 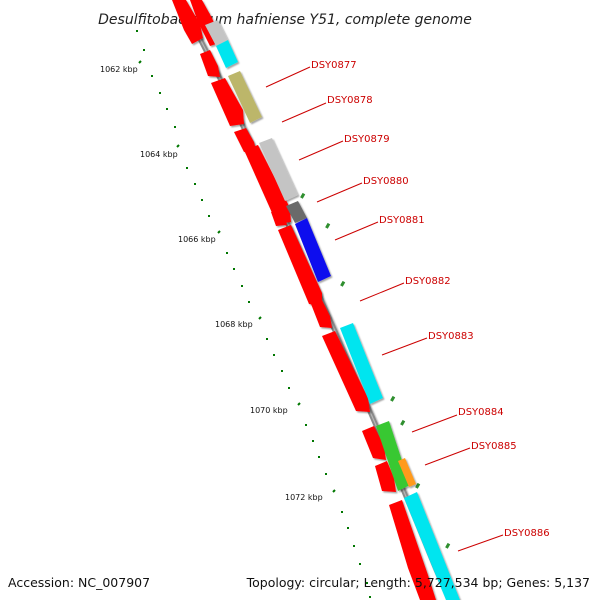 What do you see at coordinates (234, 324) in the screenshot?
I see `kbp-label: 1068 kbp` at bounding box center [234, 324].